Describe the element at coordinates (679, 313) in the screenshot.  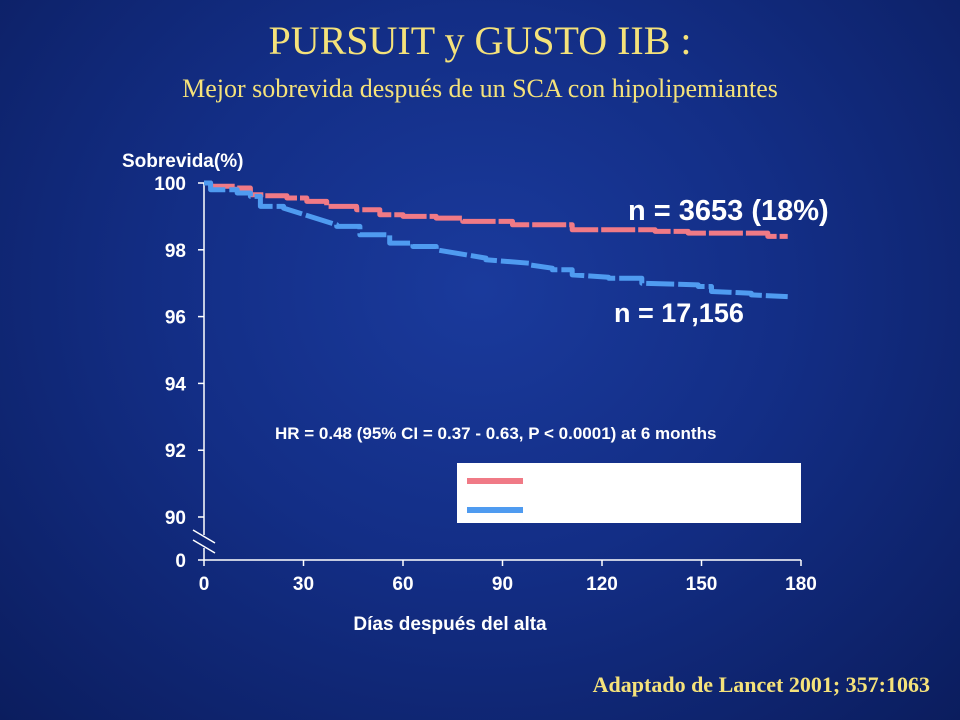
I see `series-annotation-untreated: n = 17,156` at that location.